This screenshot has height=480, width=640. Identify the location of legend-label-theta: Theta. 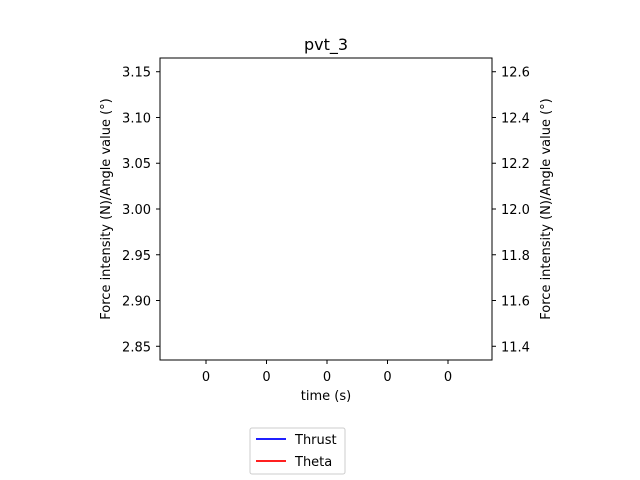
(313, 462).